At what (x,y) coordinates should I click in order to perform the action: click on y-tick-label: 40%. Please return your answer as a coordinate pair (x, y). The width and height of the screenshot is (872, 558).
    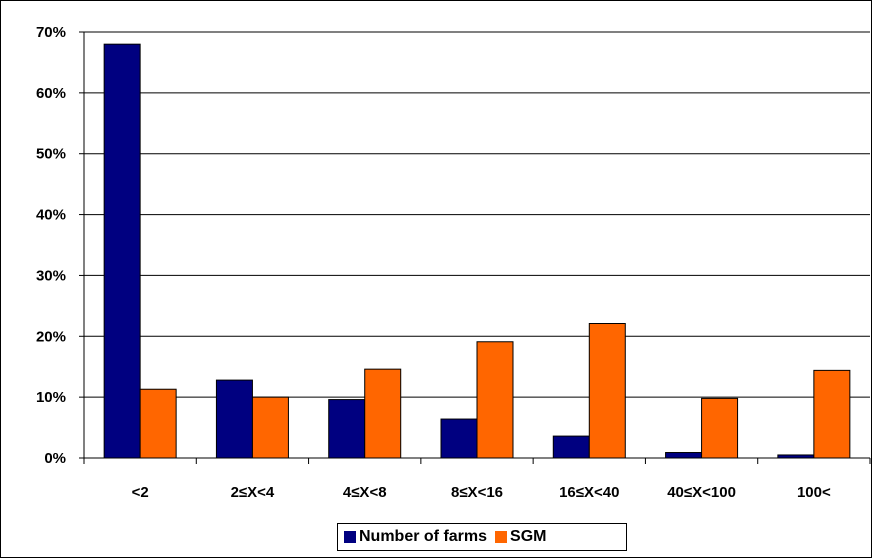
    Looking at the image, I should click on (51, 215).